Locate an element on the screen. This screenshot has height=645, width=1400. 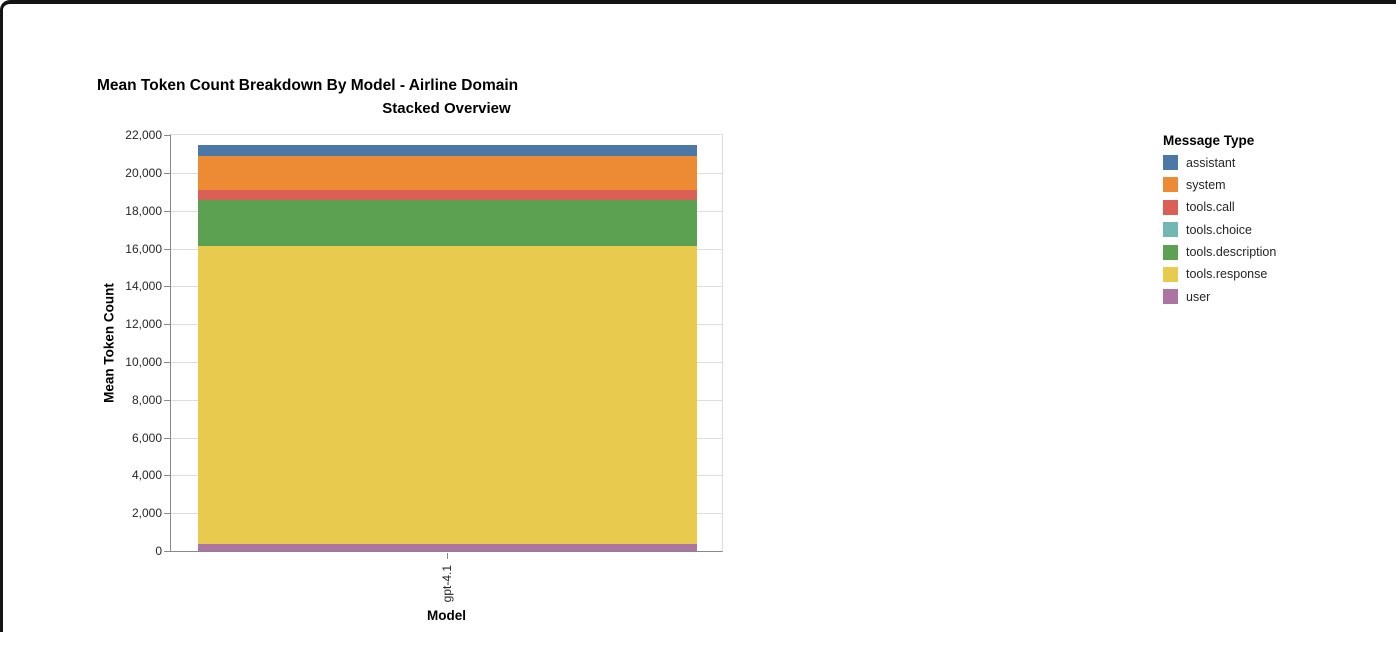
legend-item-tools.response: tools.response is located at coordinates (1219, 274).